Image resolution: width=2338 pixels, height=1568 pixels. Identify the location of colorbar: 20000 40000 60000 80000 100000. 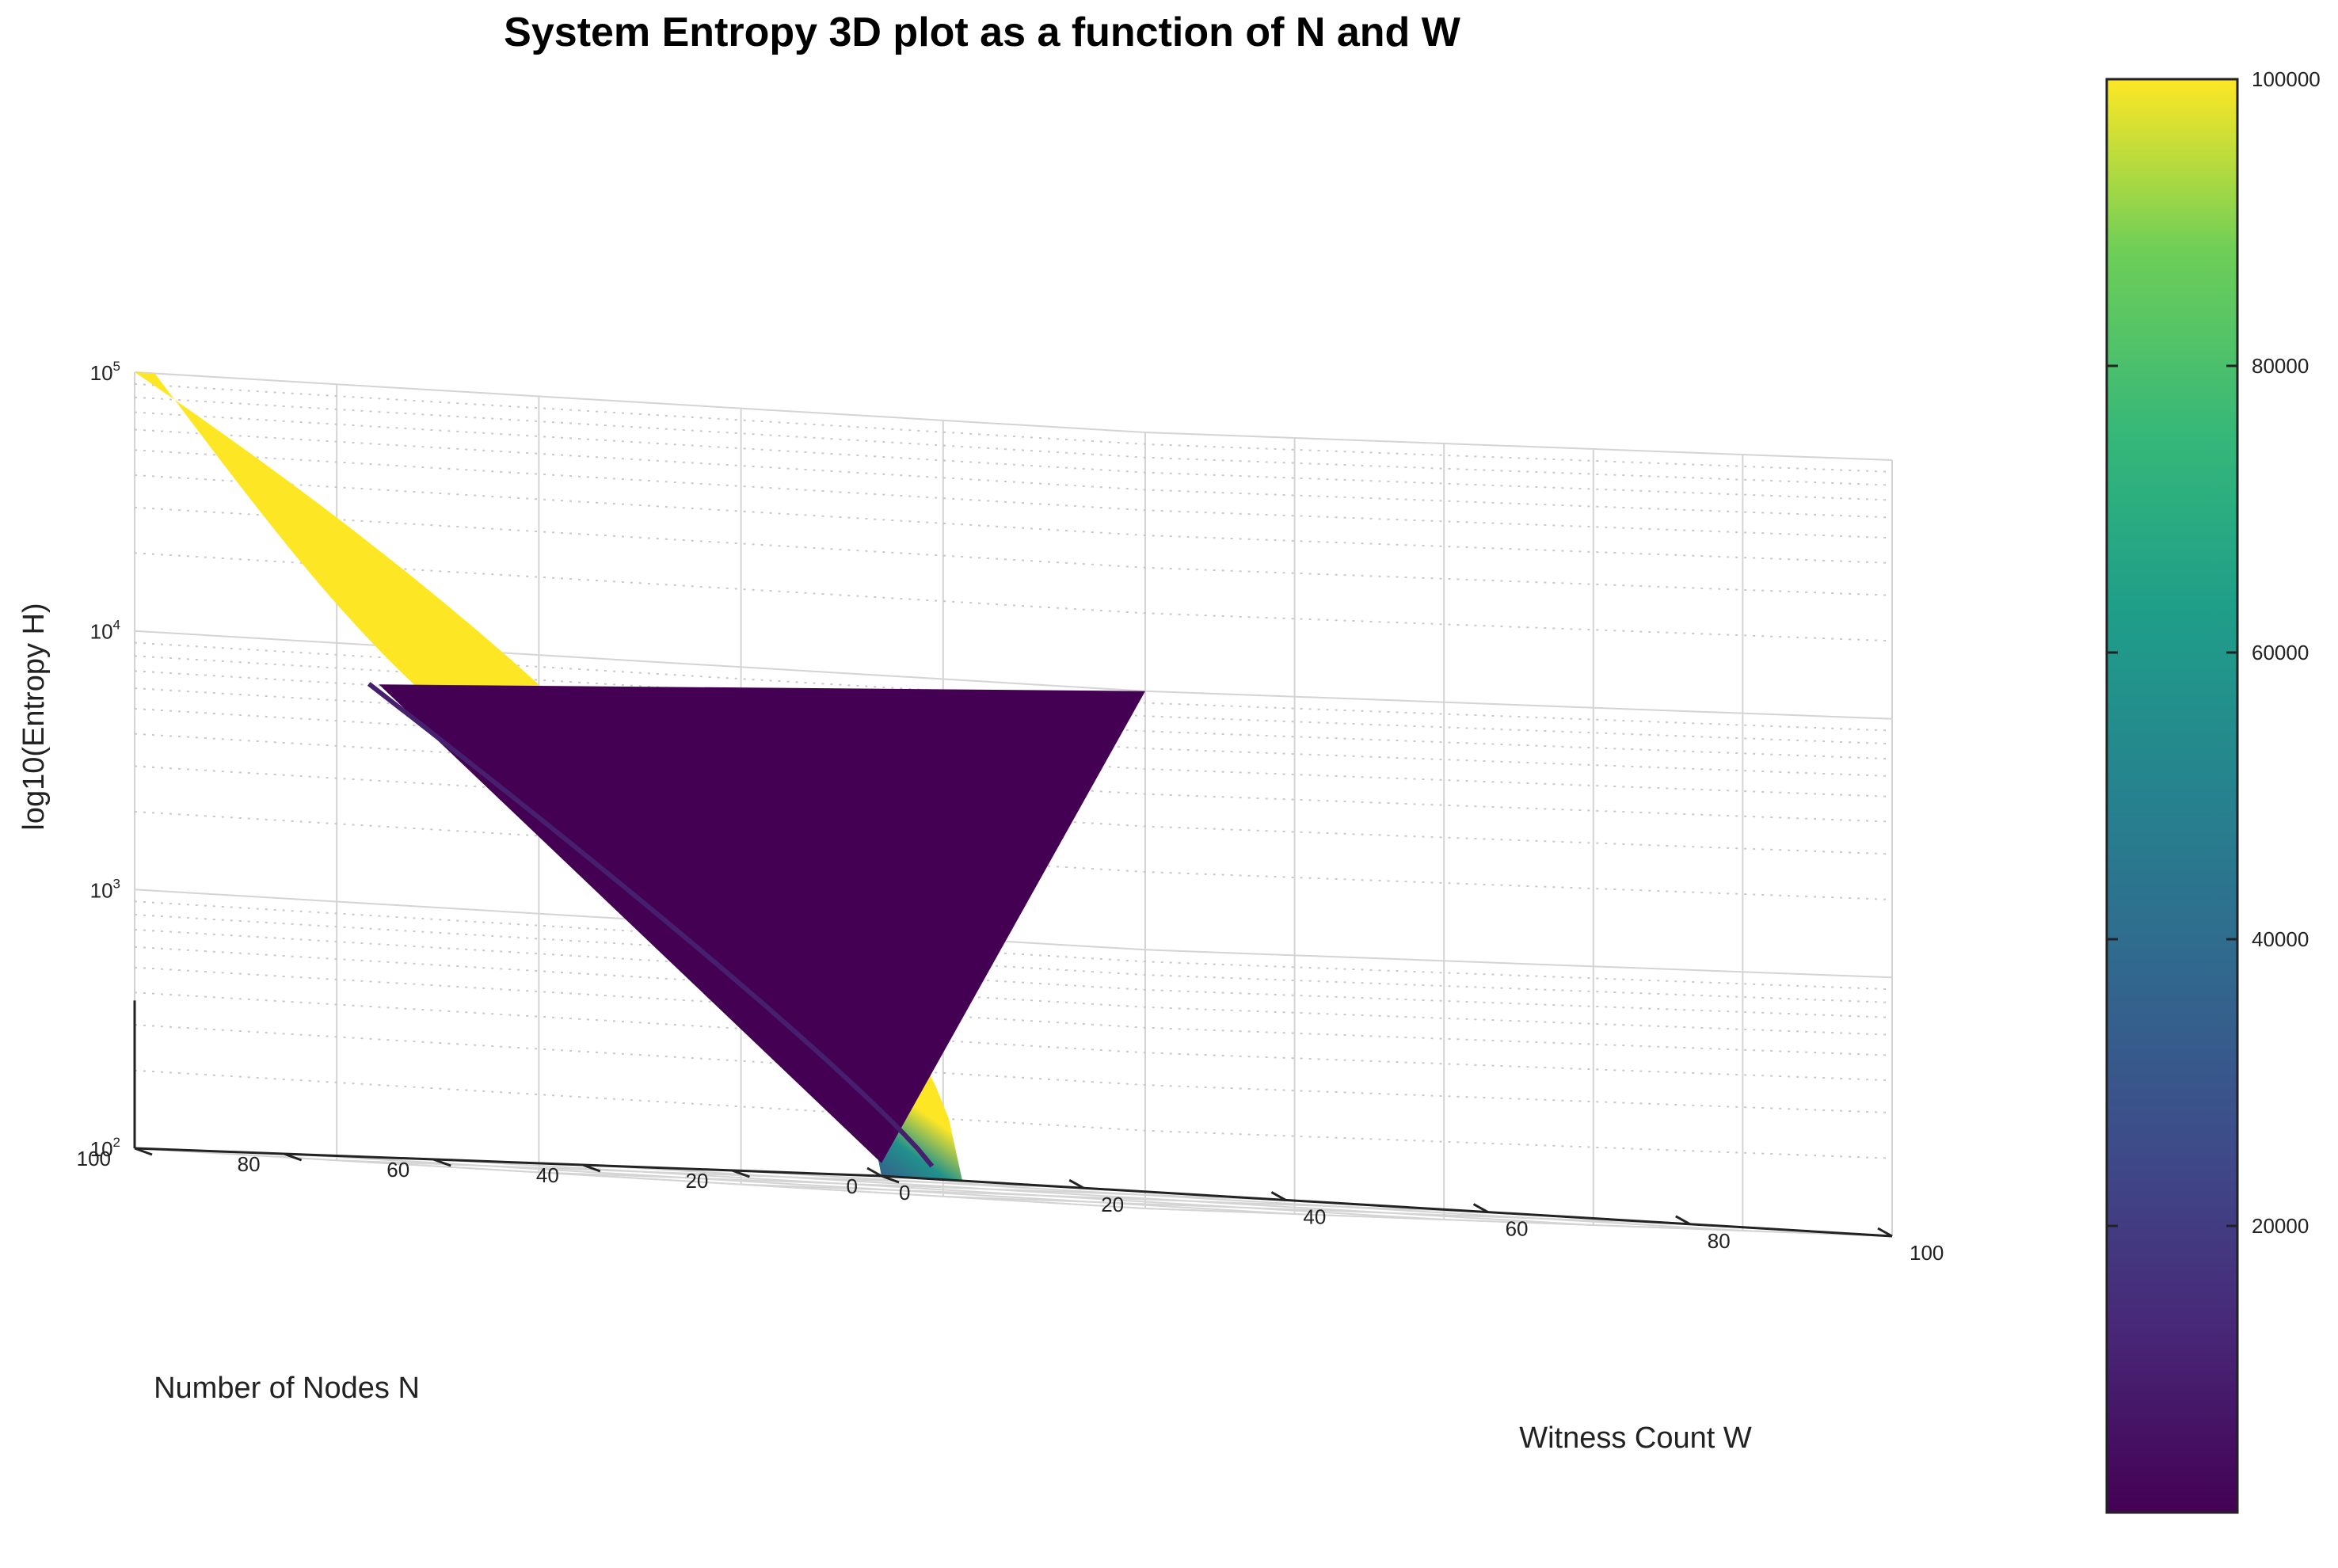
(2213, 790).